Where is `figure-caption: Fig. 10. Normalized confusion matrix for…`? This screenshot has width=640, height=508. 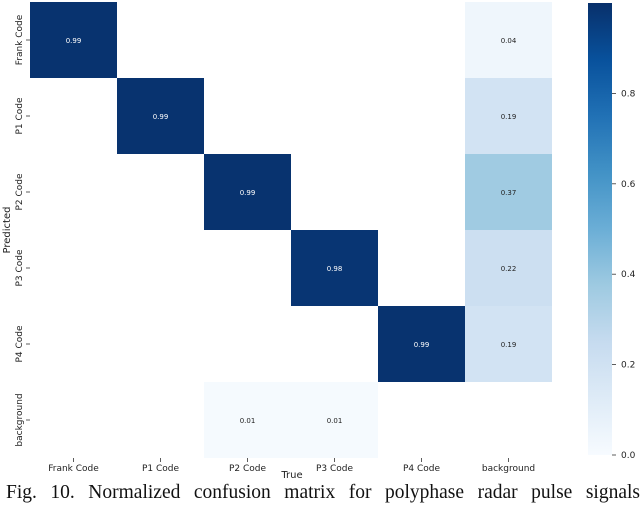 figure-caption: Fig. 10. Normalized confusion matrix for… is located at coordinates (323, 492).